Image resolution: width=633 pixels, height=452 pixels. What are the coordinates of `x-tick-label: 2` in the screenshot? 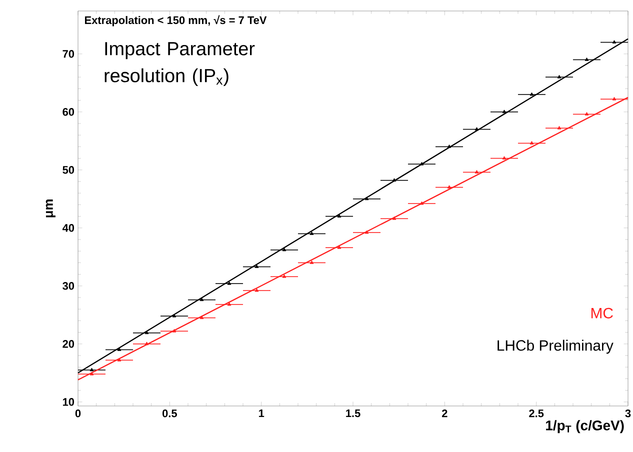 It's located at (445, 414).